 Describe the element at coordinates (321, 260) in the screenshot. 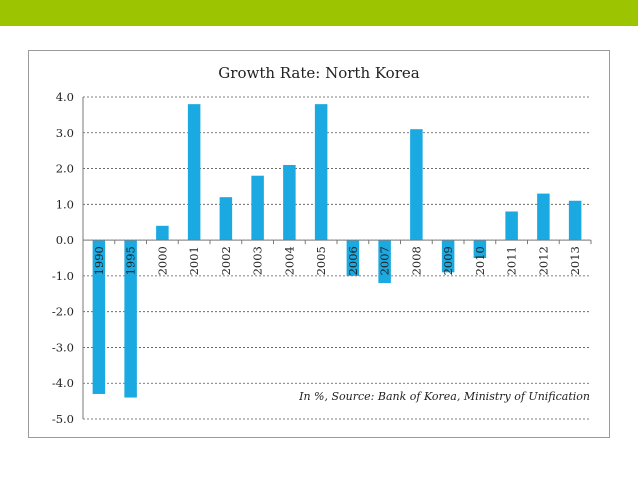

I see `x-tick-label: 2005` at that location.